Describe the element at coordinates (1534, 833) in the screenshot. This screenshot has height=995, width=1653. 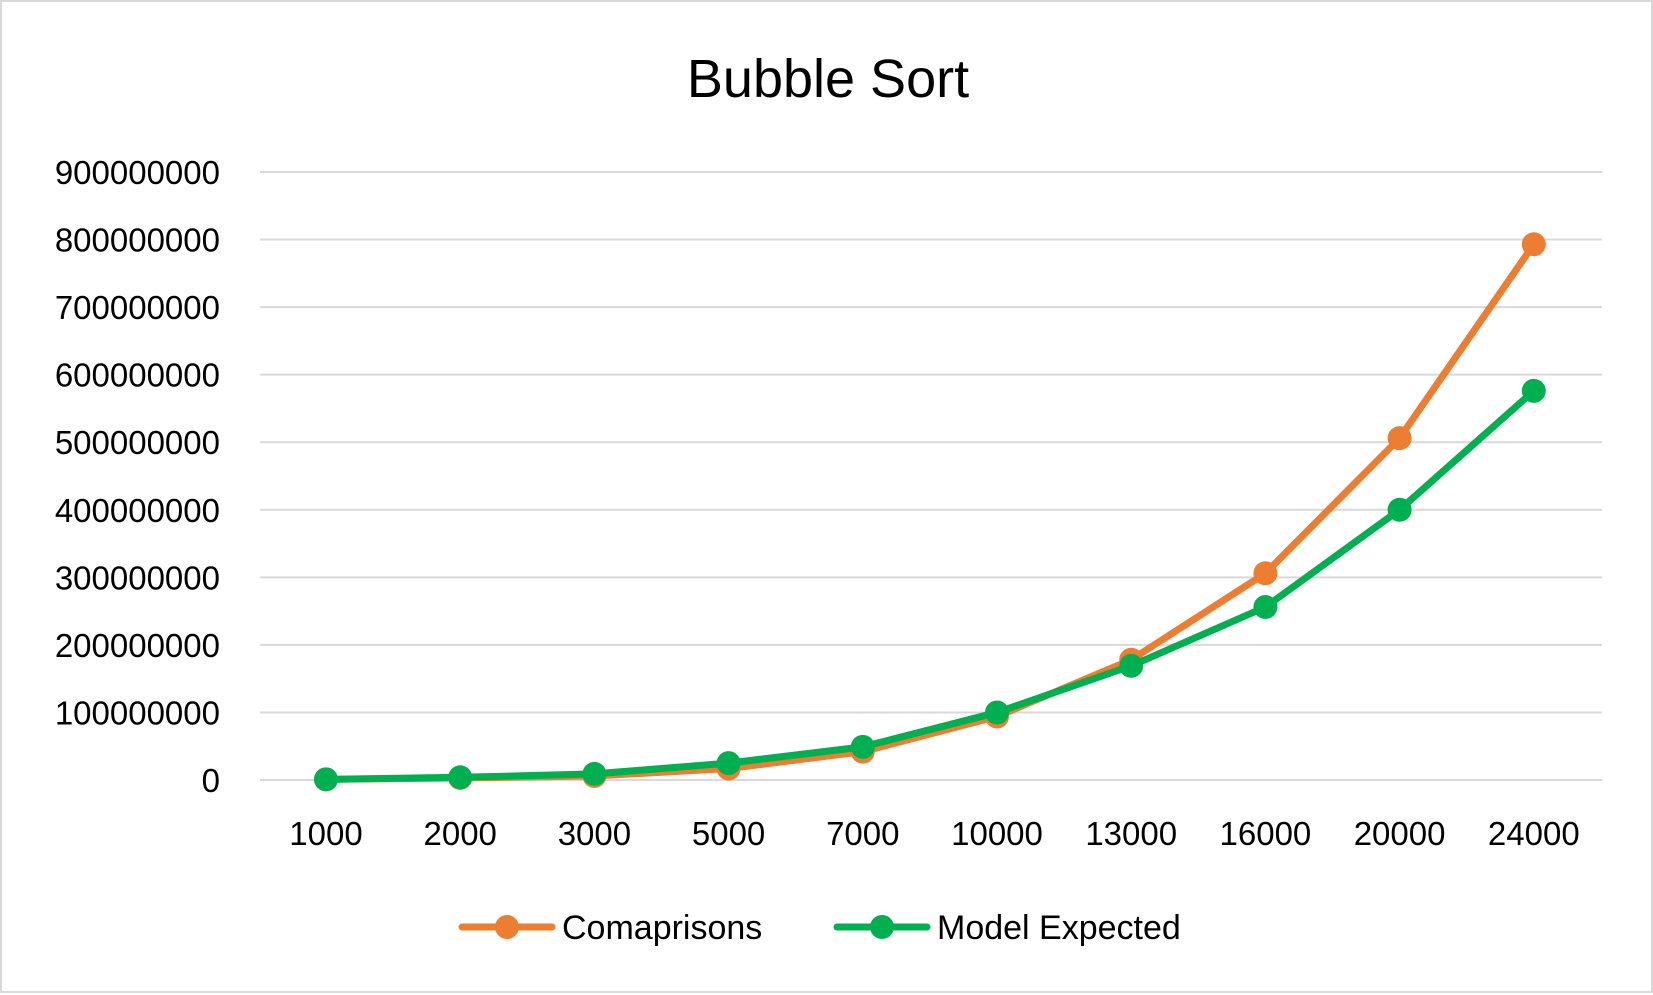
I see `x-tick-label: 24000` at that location.